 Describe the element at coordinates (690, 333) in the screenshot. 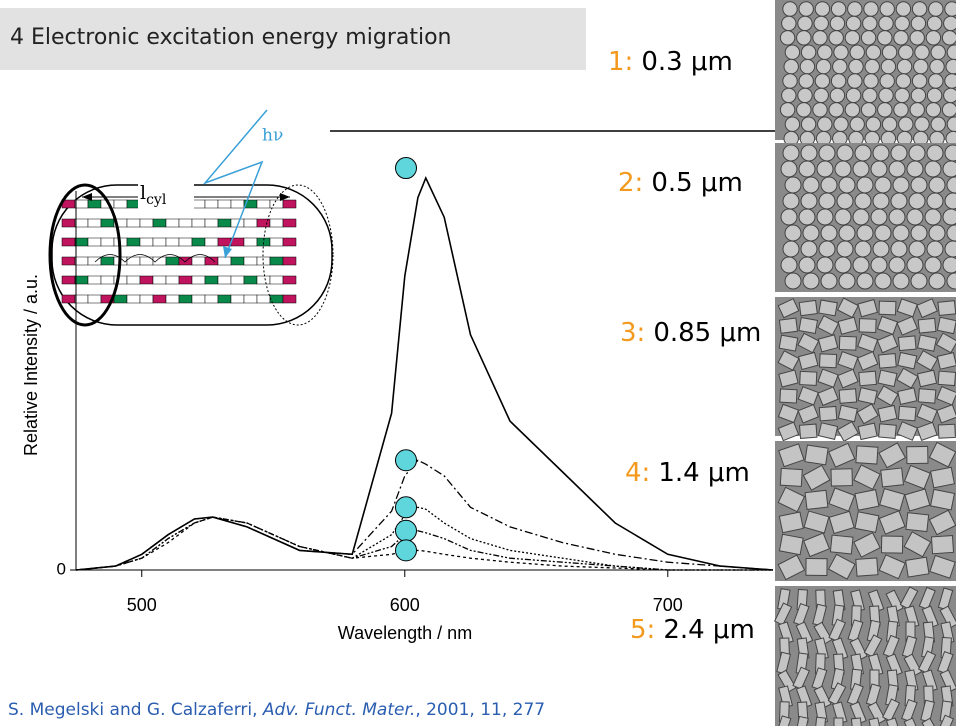

I see `size-label: 3: 0.85 μm` at that location.